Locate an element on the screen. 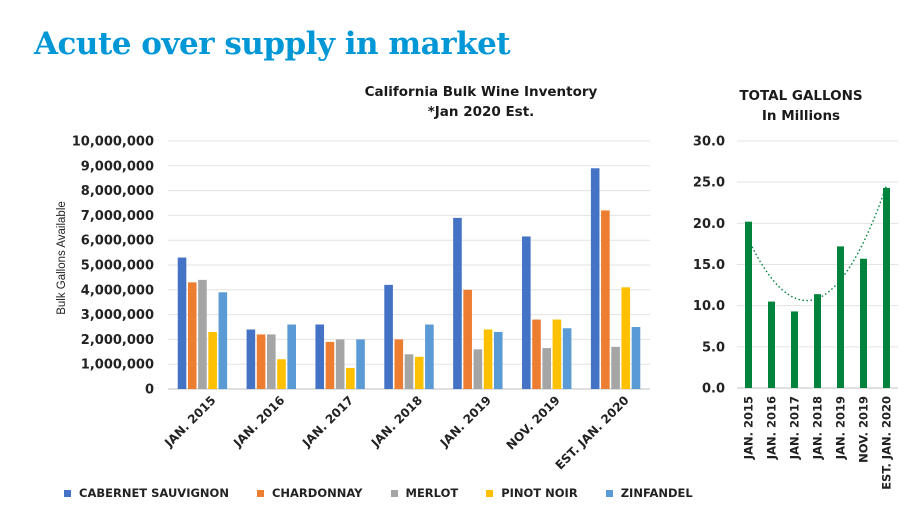  y-tick-label: 7,000,000 is located at coordinates (117, 216).